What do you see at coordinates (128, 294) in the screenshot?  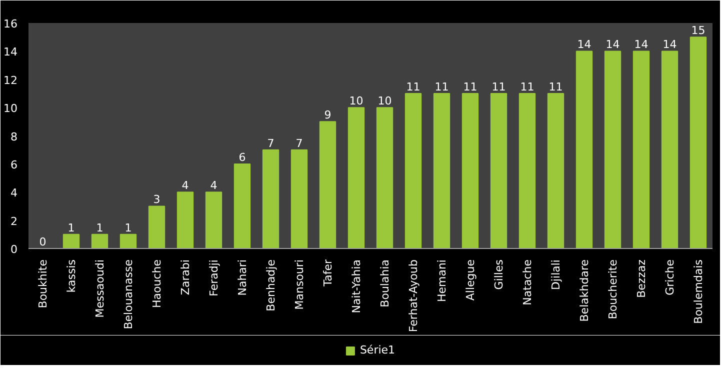 I see `x-tick-label: Belouanasse` at bounding box center [128, 294].